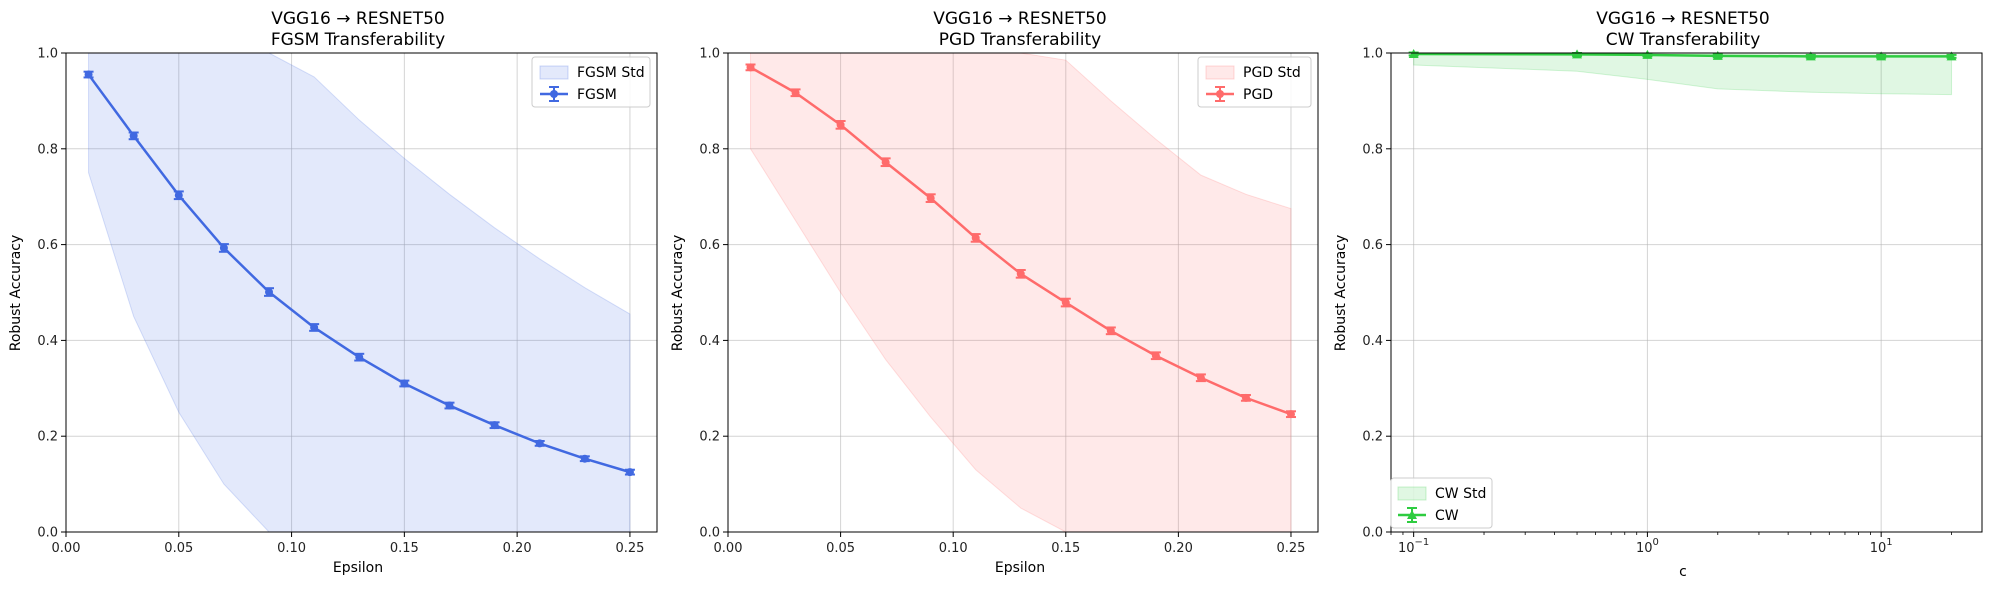 The width and height of the screenshot is (1989, 590). I want to click on x-tick-label: 10⁻¹, so click(1413, 546).